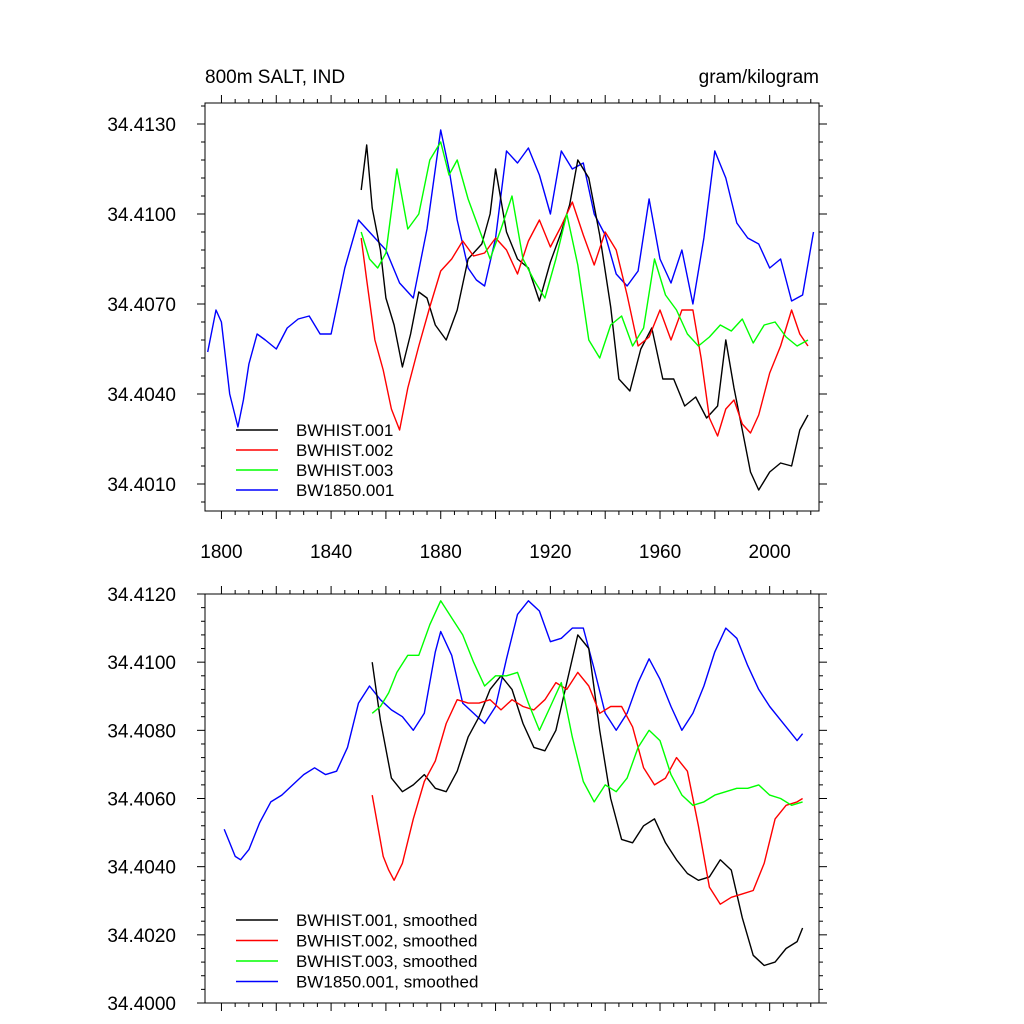  What do you see at coordinates (441, 552) in the screenshot?
I see `x-tick-label: 1880` at bounding box center [441, 552].